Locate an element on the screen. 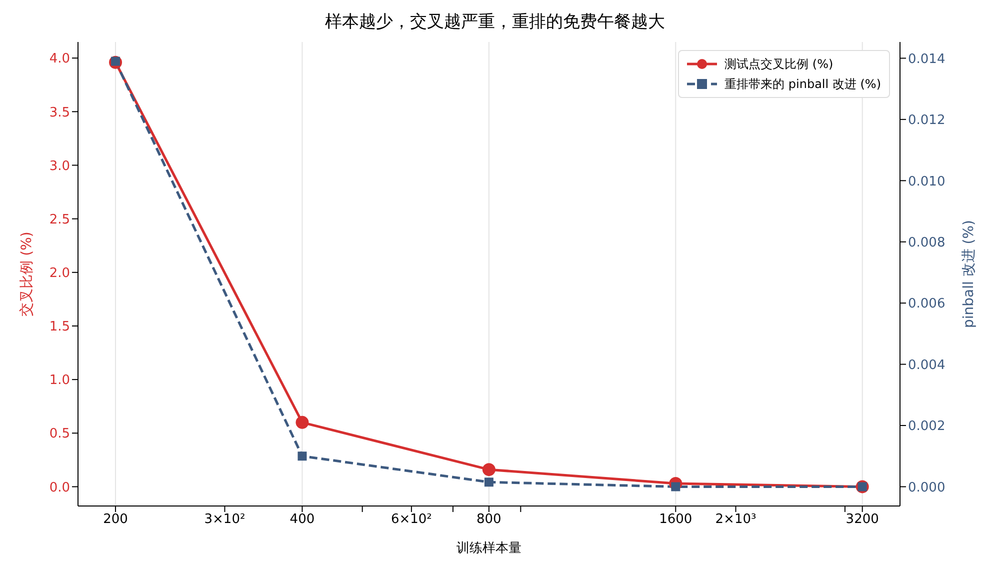 The width and height of the screenshot is (990, 572). y-axis-title: 交叉比例 (%) is located at coordinates (26, 274).